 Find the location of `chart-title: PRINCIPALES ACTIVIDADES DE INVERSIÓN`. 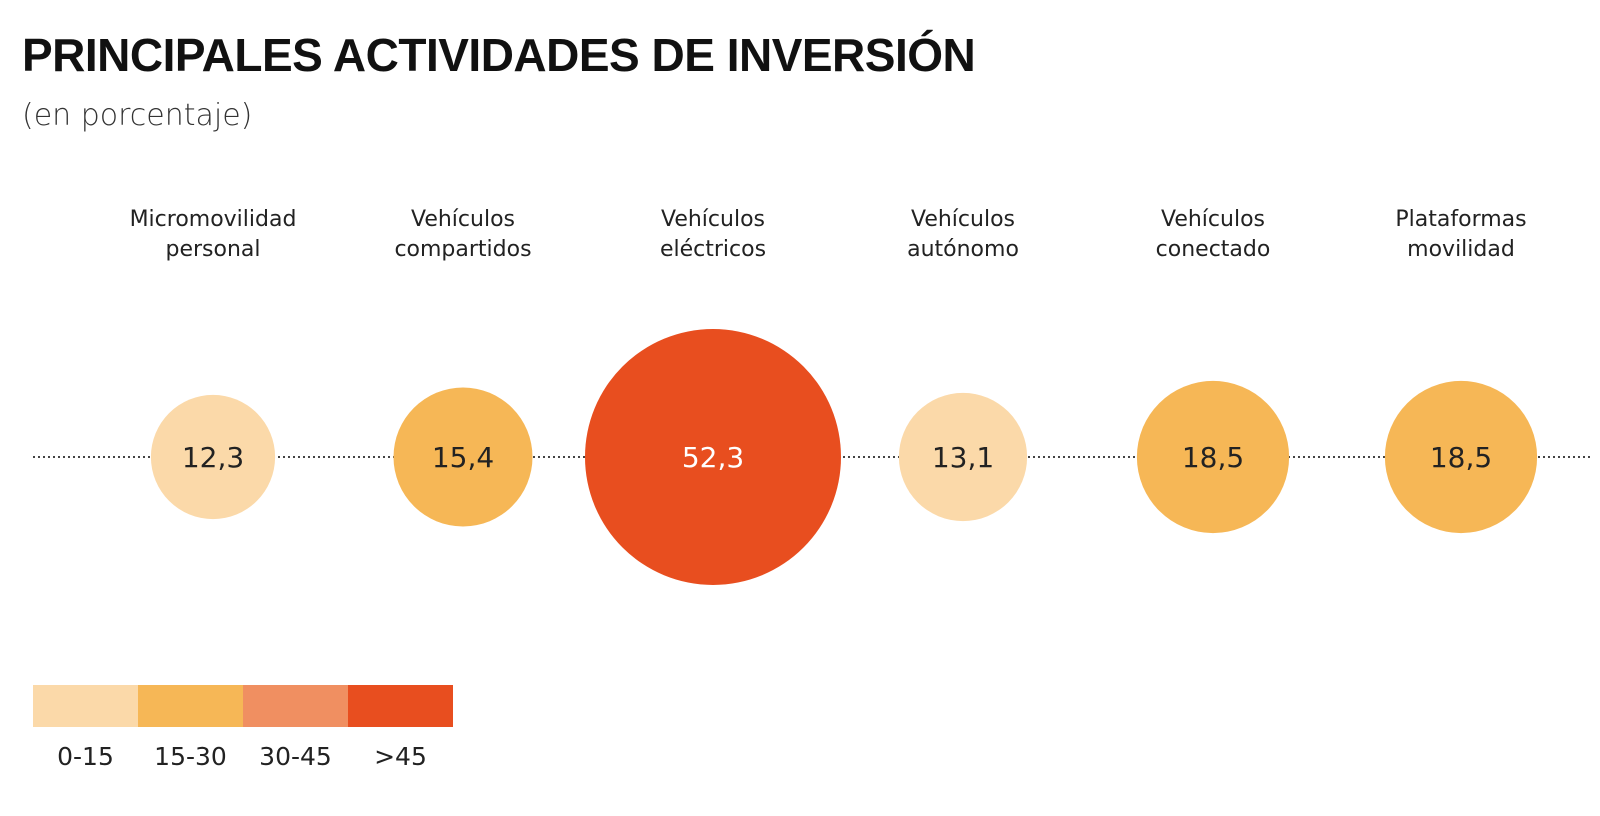

chart-title: PRINCIPALES ACTIVIDADES DE INVERSIÓN is located at coordinates (499, 55).